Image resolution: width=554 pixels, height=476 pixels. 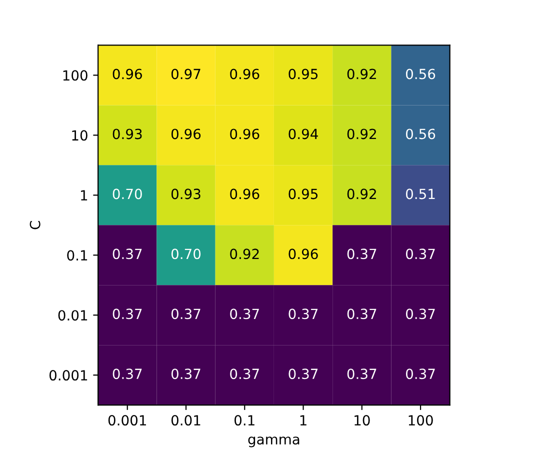 What do you see at coordinates (35, 225) in the screenshot?
I see `y-axis-title: C` at bounding box center [35, 225].